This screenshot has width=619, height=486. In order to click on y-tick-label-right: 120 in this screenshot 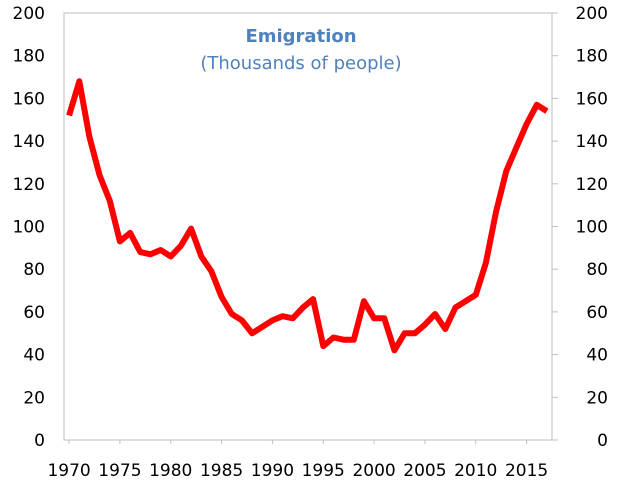, I will do `click(592, 185)`.